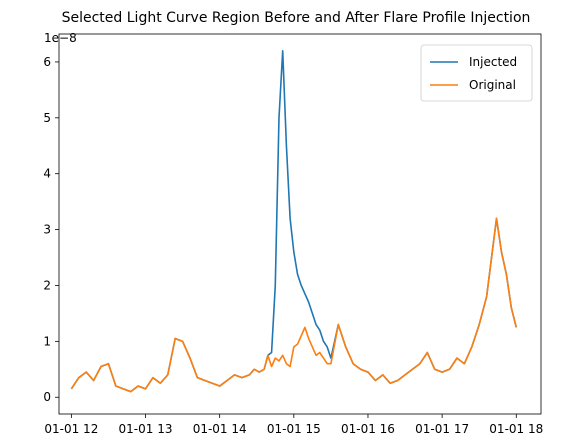  I want to click on legend: Injected Original, so click(476, 73).